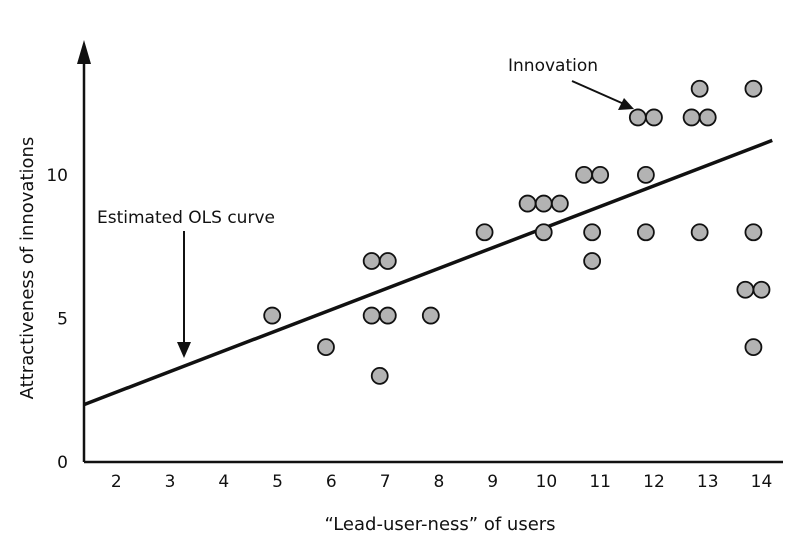  I want to click on x-tick-label: 3, so click(170, 482).